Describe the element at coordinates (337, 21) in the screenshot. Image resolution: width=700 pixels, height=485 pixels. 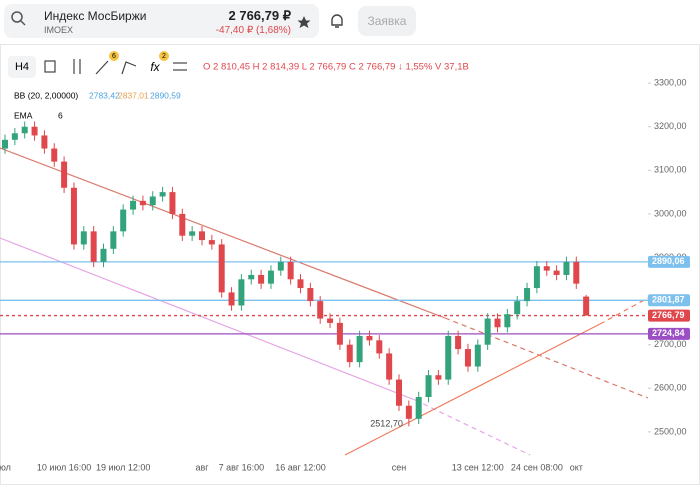
I see `alert-bell` at that location.